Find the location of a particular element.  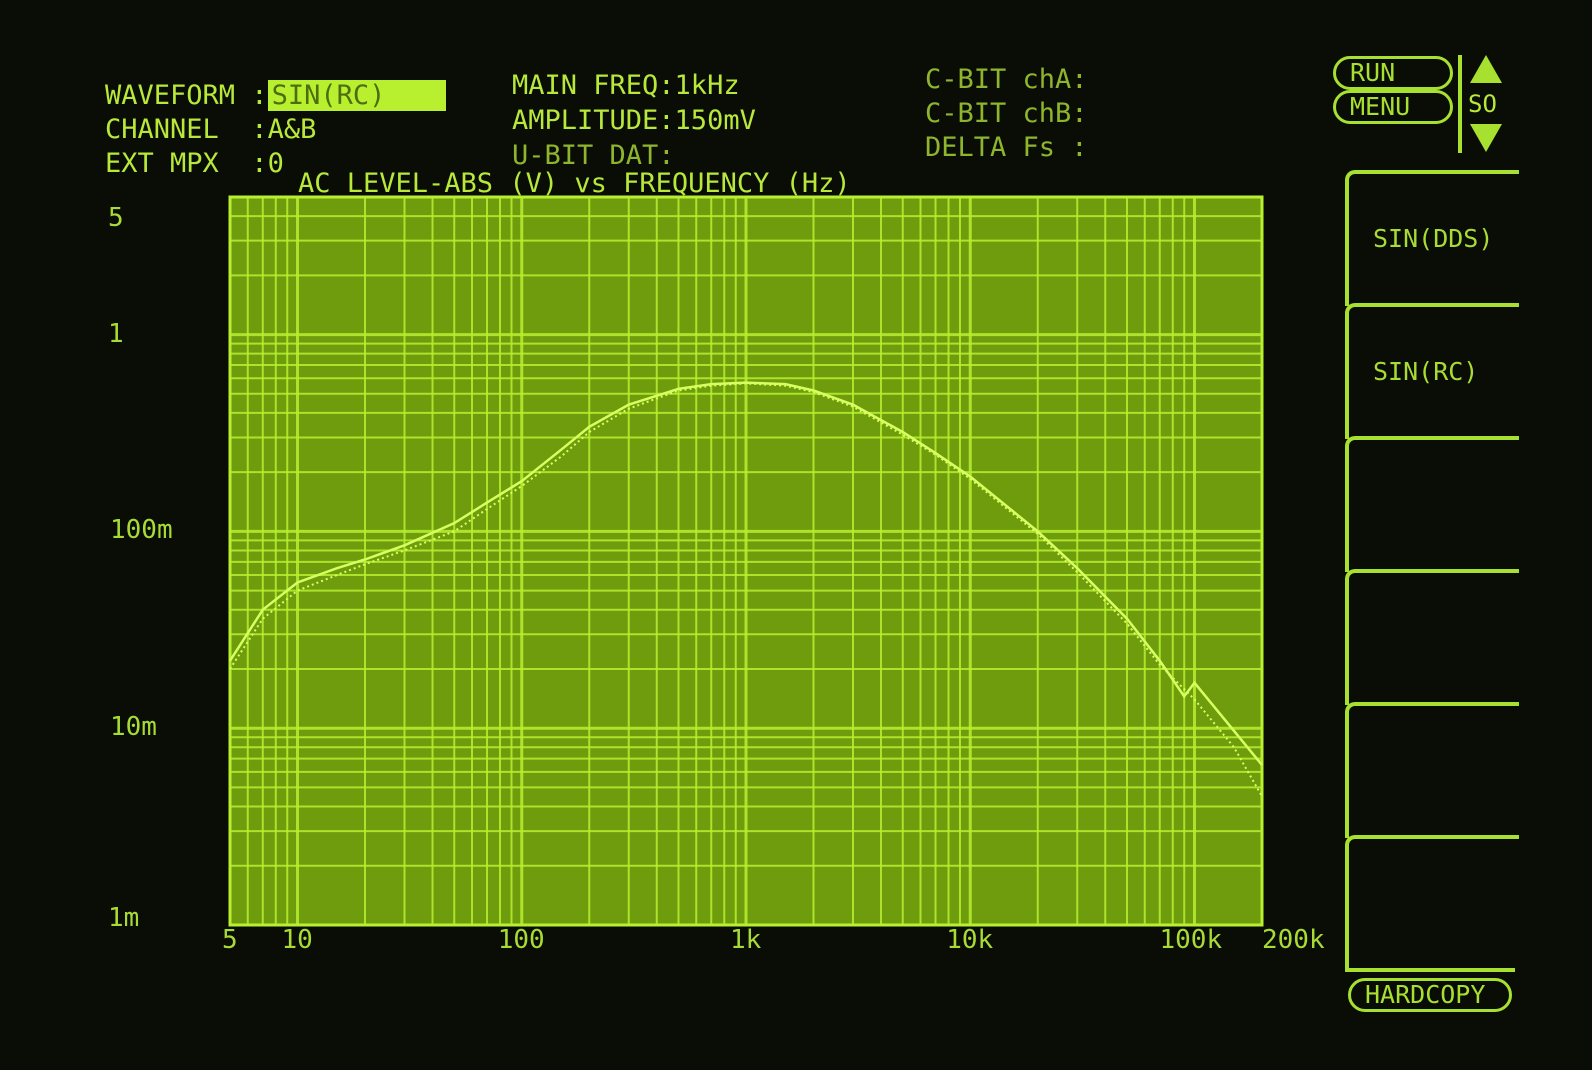

x-tick-label: 100k is located at coordinates (1191, 940).